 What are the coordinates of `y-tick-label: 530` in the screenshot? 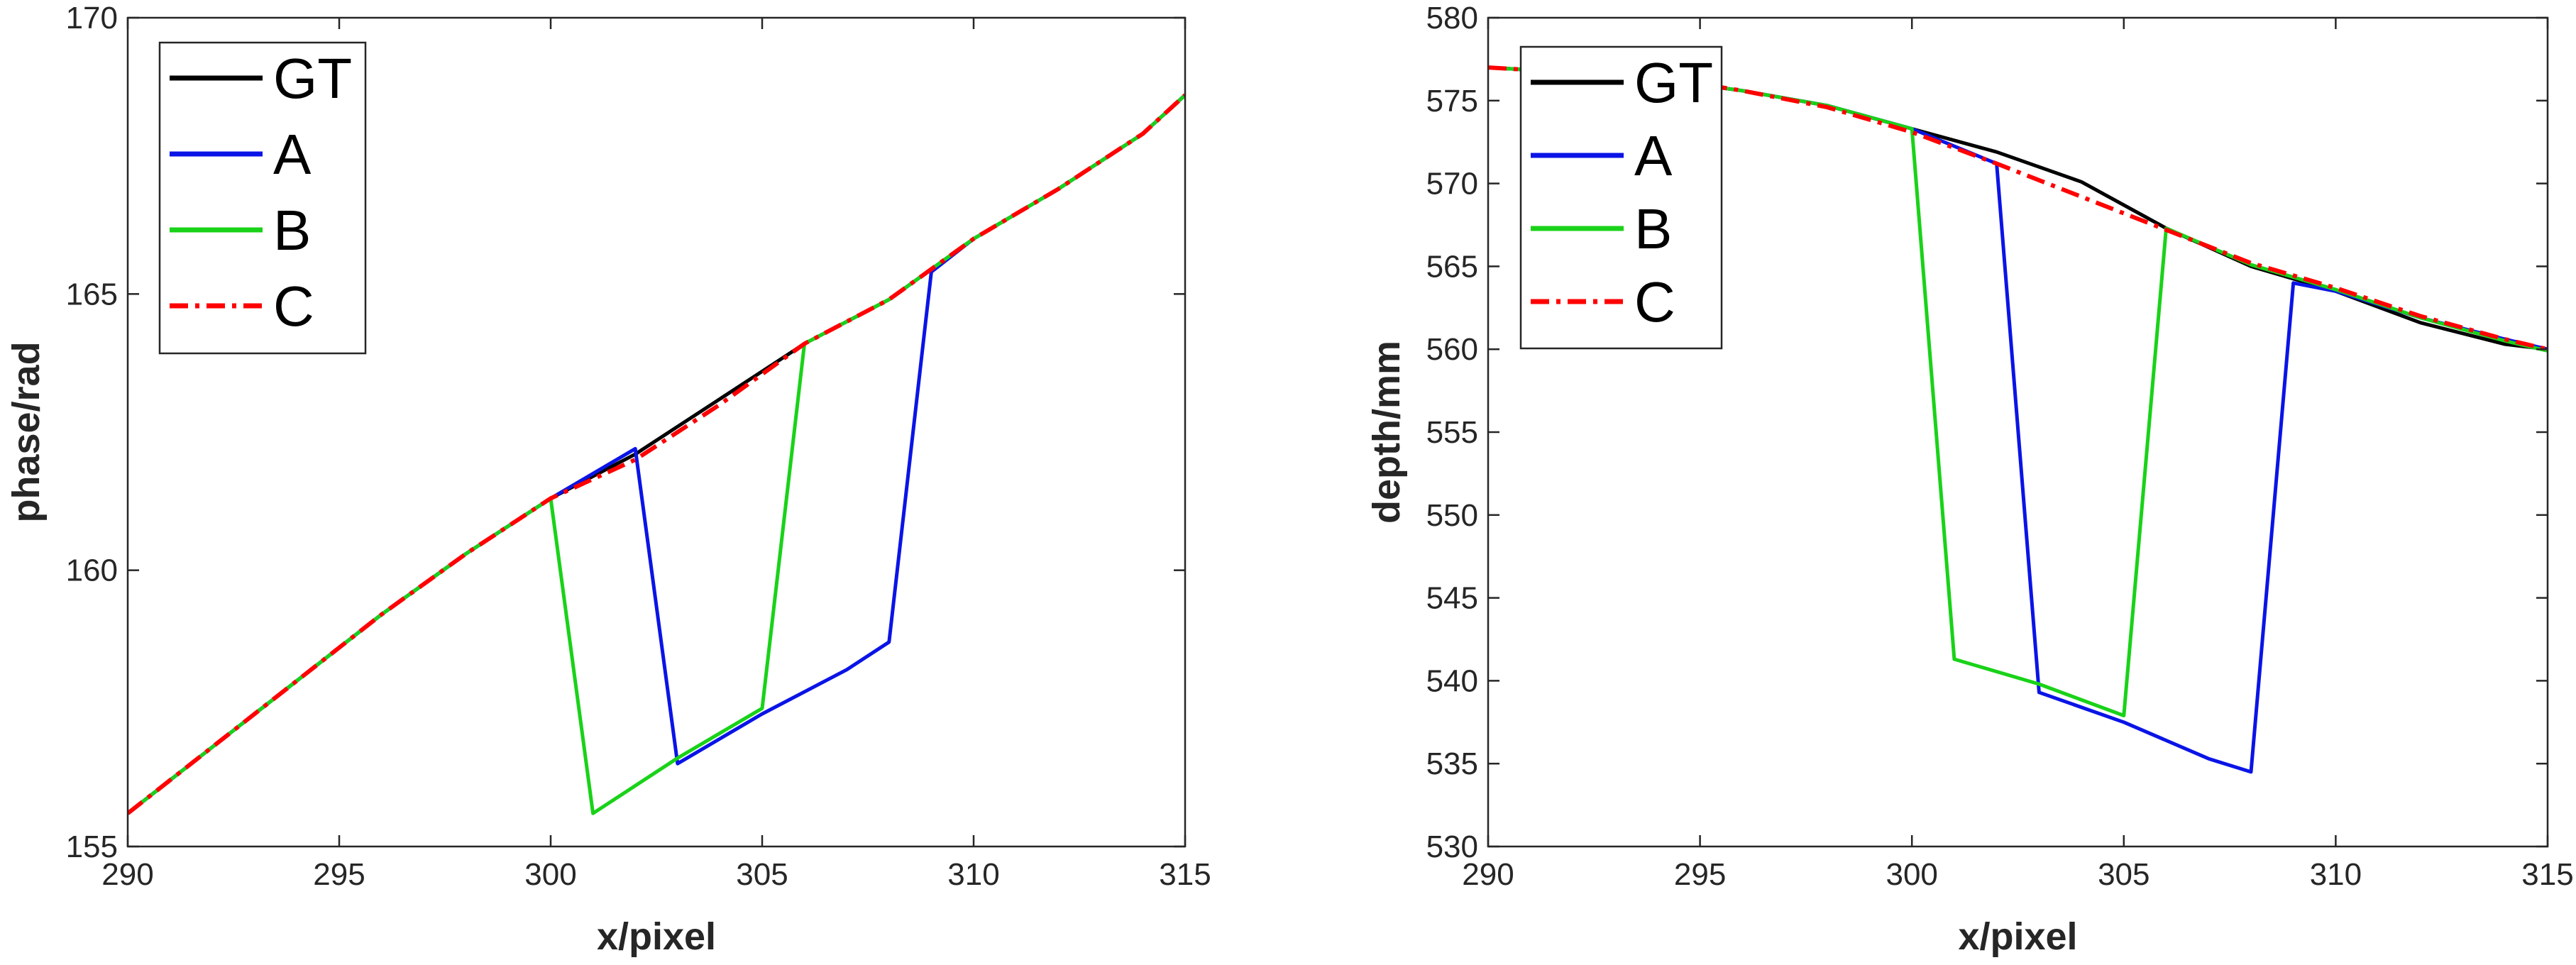 It's located at (1452, 846).